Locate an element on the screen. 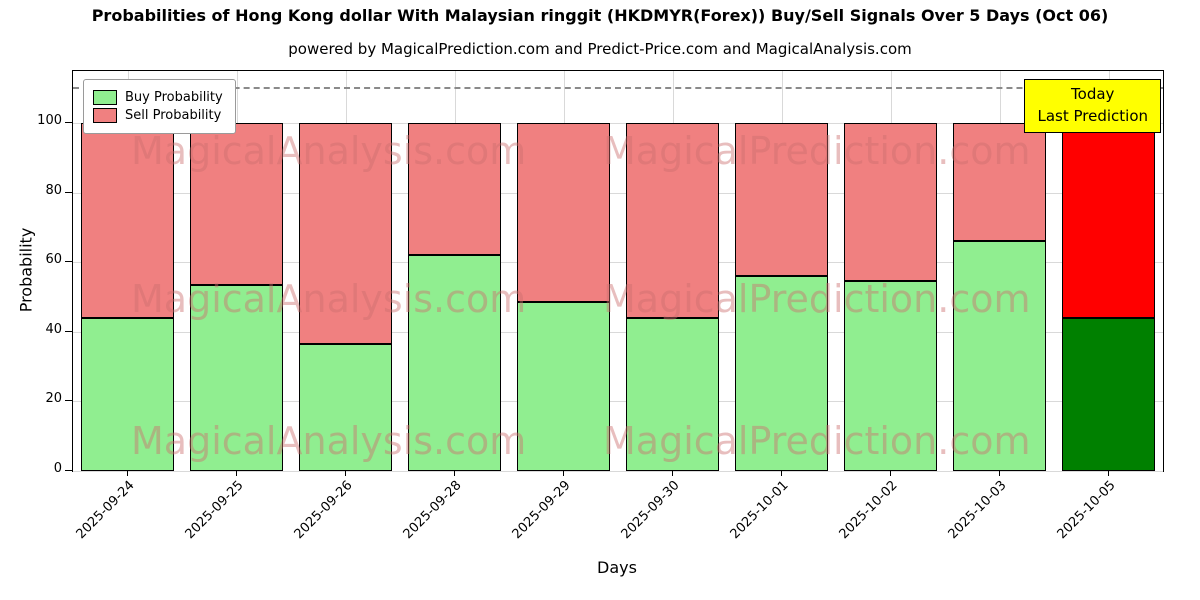  x-tick-label: 2025-09-28 is located at coordinates (432, 510).